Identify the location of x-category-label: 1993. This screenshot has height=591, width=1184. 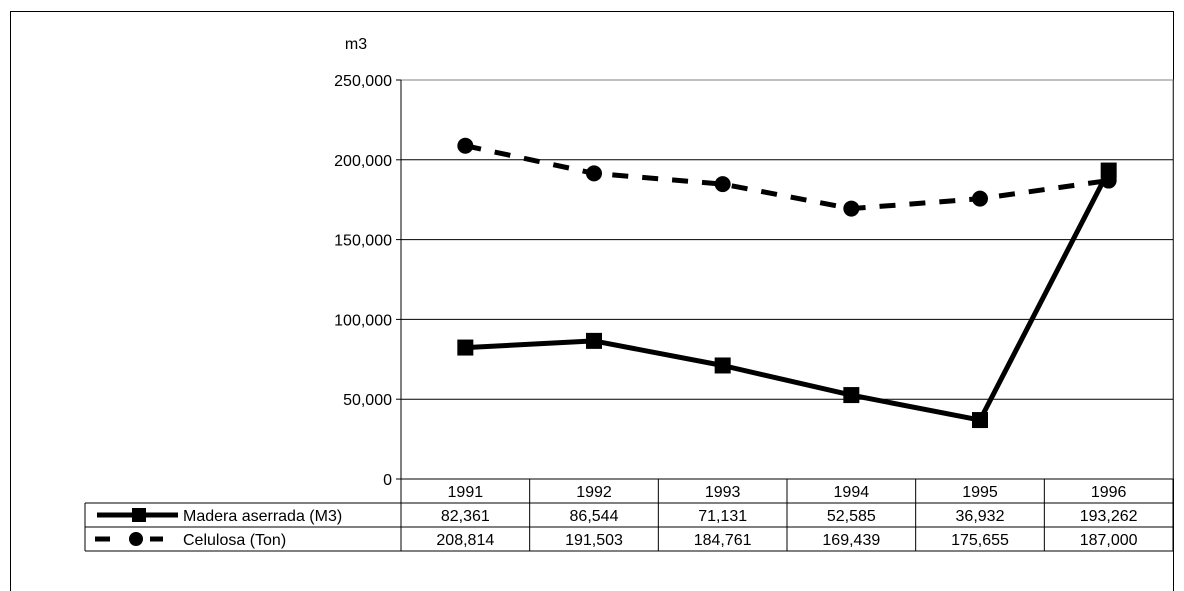
(723, 492).